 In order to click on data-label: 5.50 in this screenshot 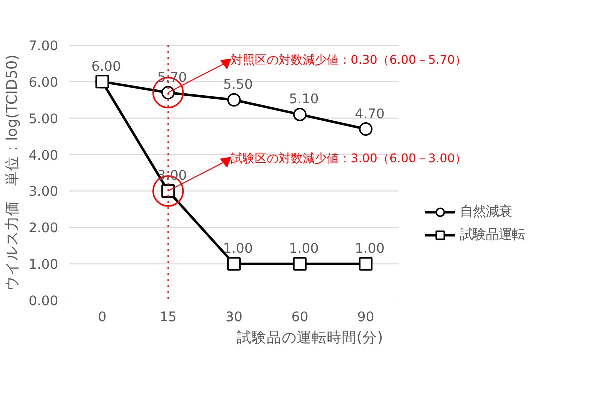, I will do `click(238, 86)`.